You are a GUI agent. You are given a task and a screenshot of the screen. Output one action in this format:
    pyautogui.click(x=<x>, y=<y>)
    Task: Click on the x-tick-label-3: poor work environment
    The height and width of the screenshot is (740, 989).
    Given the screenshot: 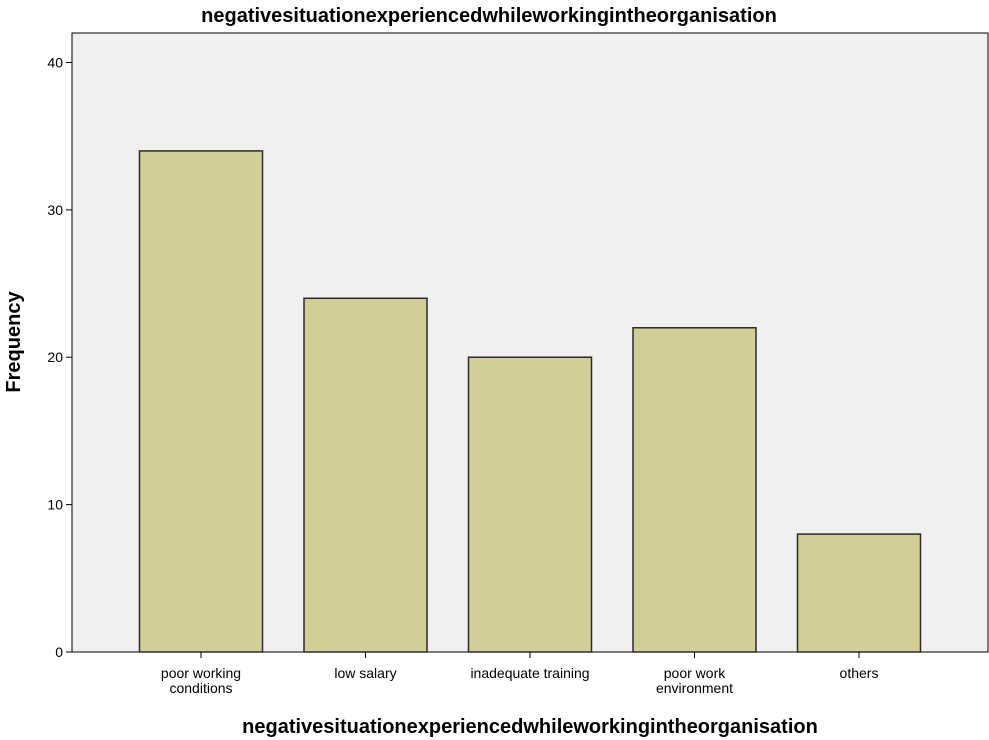 What is the action you would take?
    pyautogui.click(x=694, y=680)
    